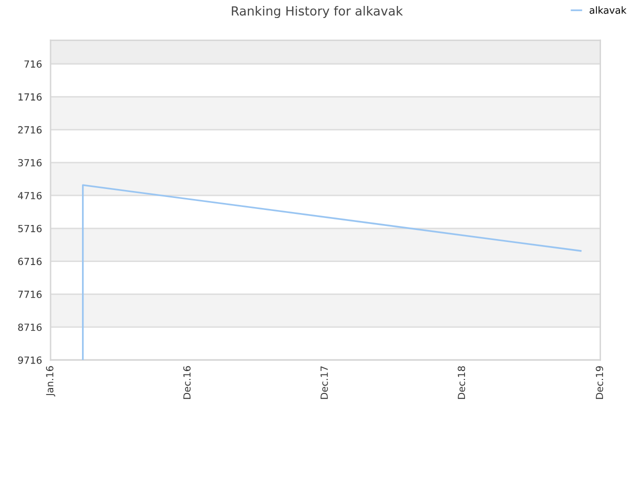  I want to click on x-tick-label: Dec.18, so click(462, 382).